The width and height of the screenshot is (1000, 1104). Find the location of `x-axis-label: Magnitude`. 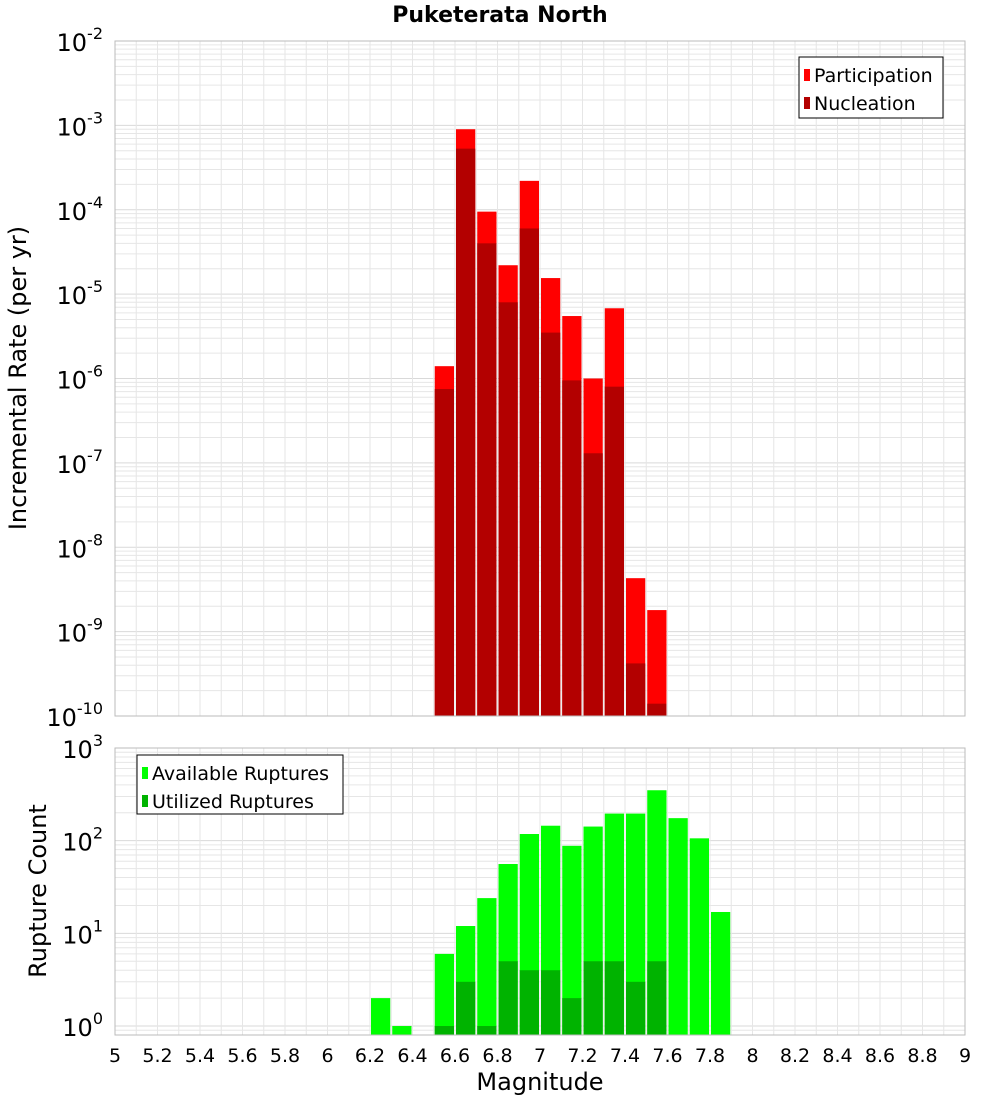

x-axis-label: Magnitude is located at coordinates (539, 1082).